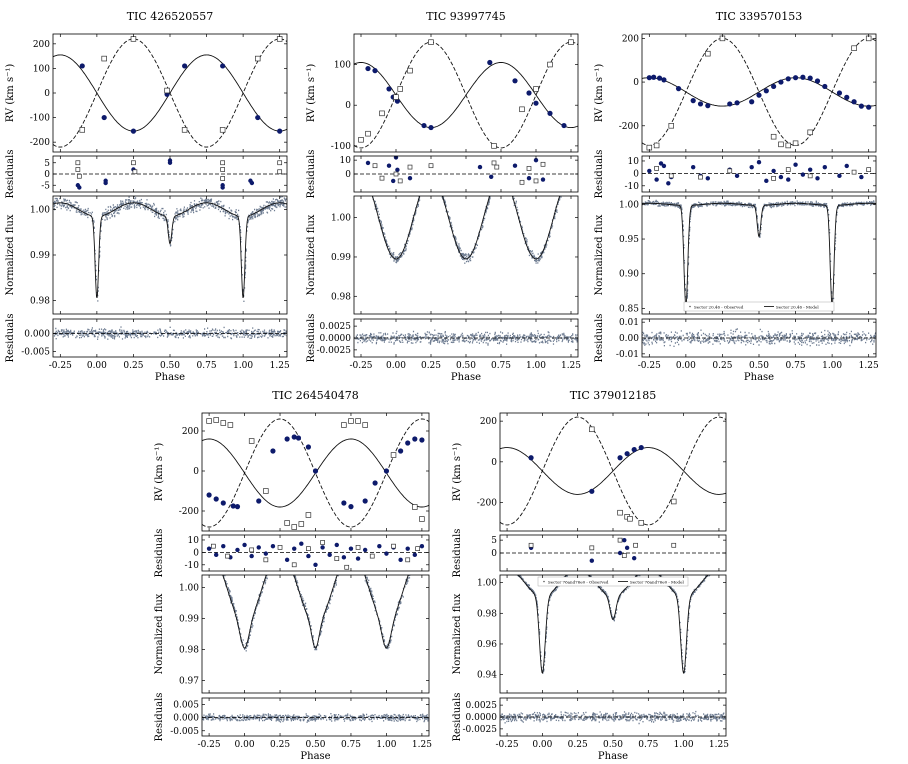 The image size is (908, 764). I want to click on y-tick-label: 0.005, so click(186, 706).